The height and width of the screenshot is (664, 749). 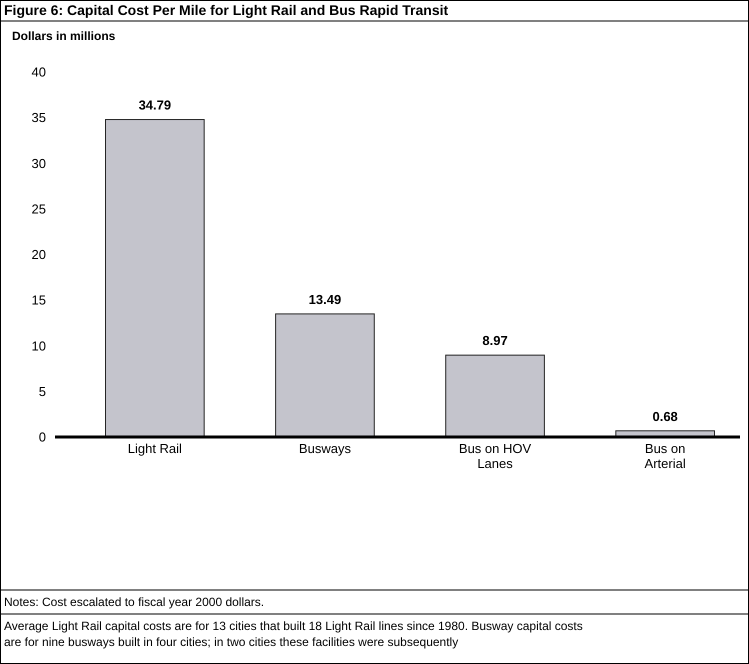 I want to click on x-tick-label: Bus on HOV Lanes, so click(x=495, y=456).